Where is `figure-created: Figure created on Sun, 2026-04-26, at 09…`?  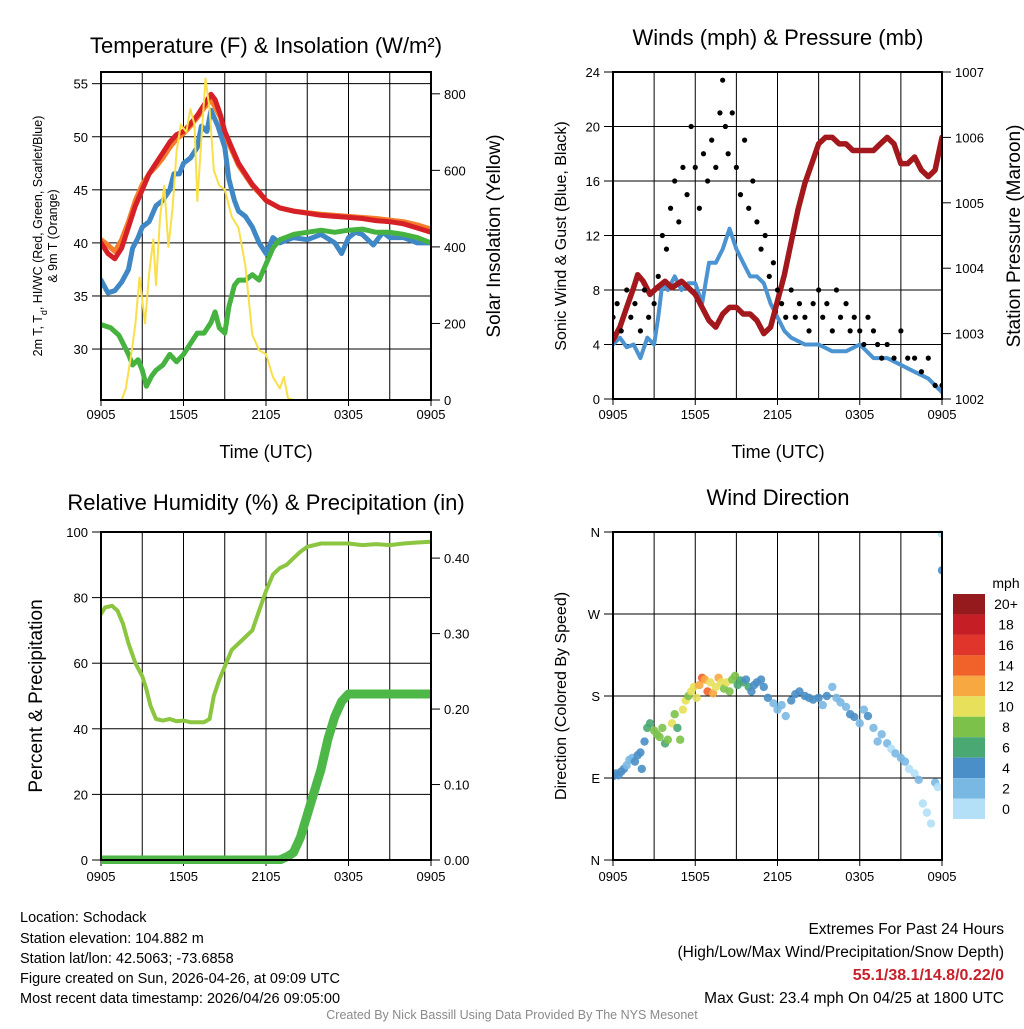 figure-created: Figure created on Sun, 2026-04-26, at 09… is located at coordinates (180, 979).